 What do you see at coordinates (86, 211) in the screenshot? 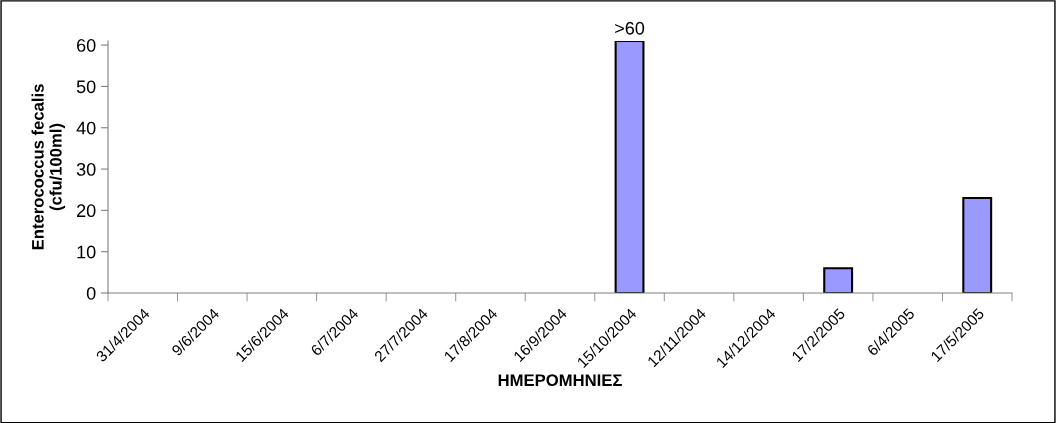
I see `y-tick-label: 20` at bounding box center [86, 211].